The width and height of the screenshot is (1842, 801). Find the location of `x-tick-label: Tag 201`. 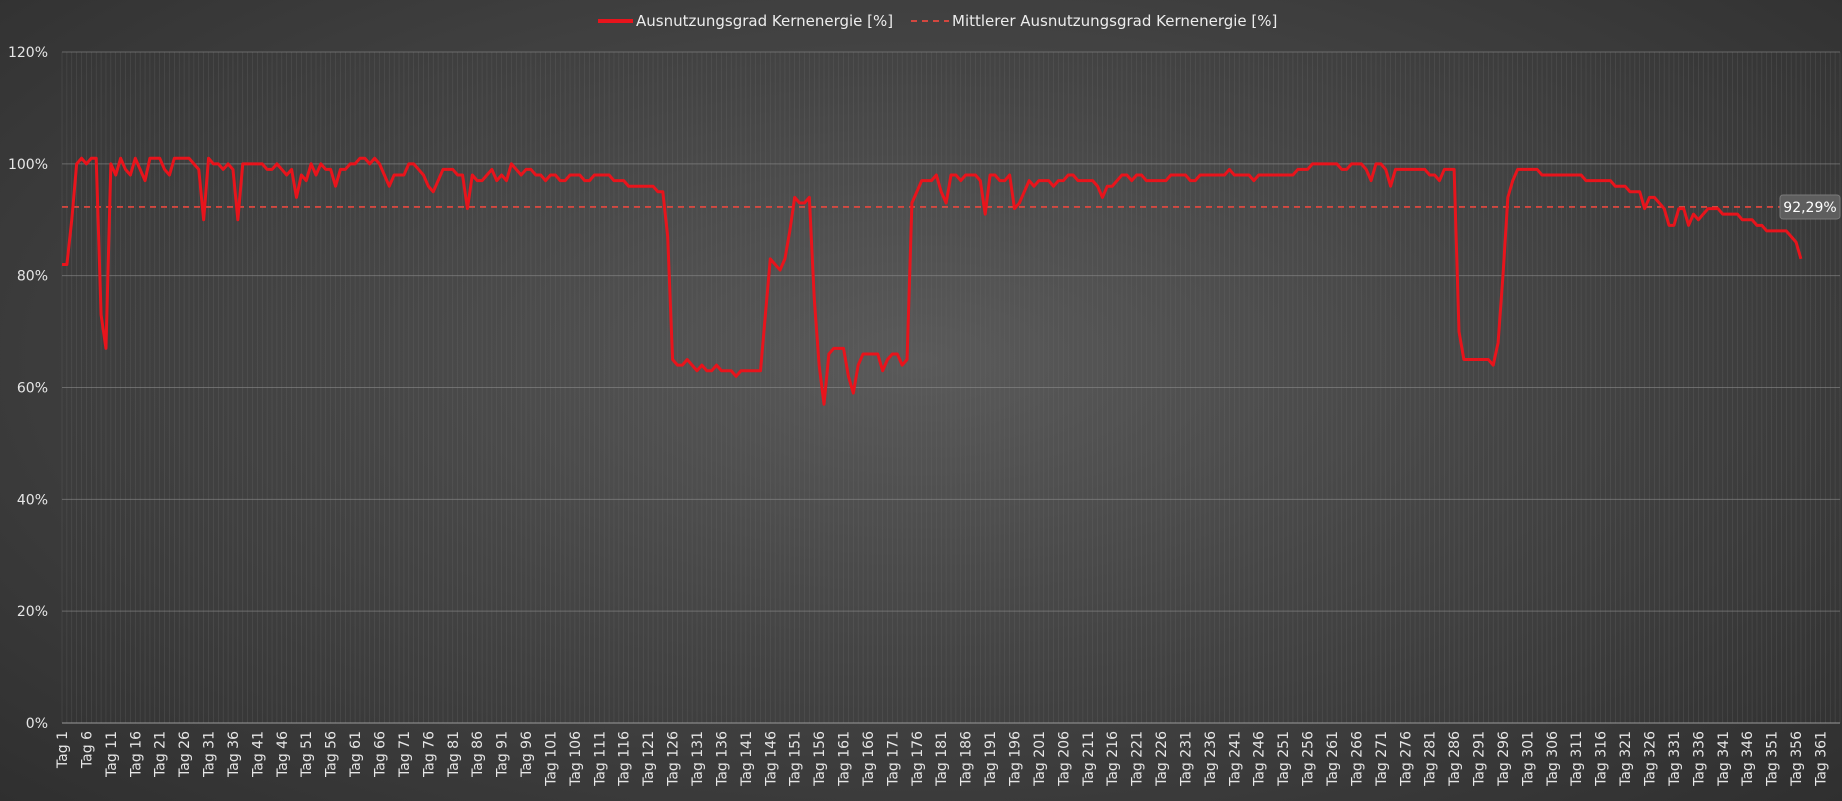

x-tick-label: Tag 201 is located at coordinates (1040, 759).